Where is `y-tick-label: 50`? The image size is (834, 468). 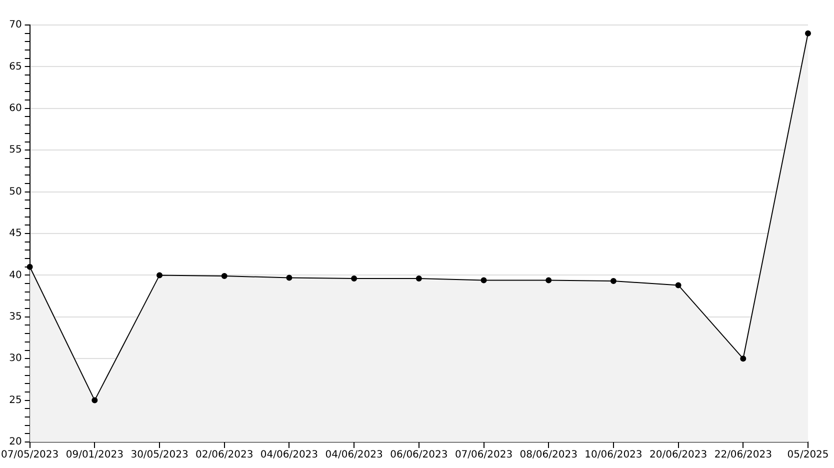
y-tick-label: 50 is located at coordinates (15, 192).